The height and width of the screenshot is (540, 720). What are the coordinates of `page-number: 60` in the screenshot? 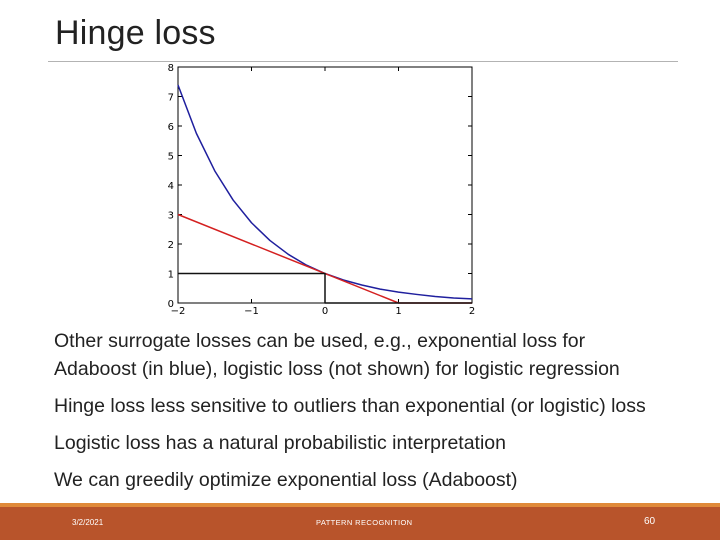 It's located at (650, 521).